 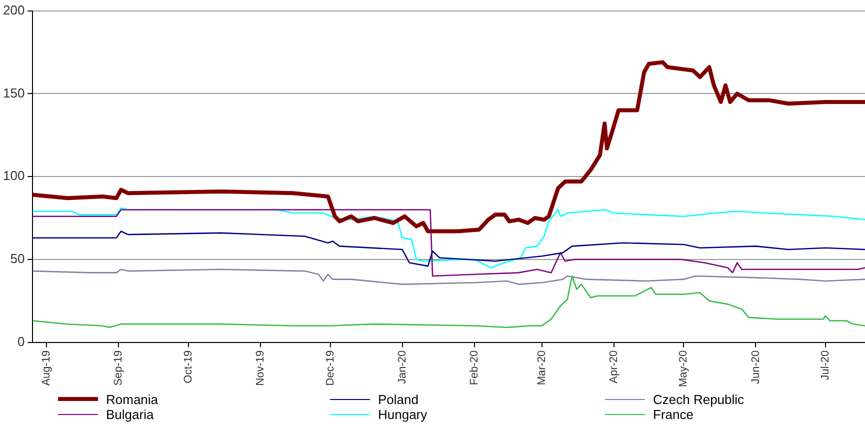 I want to click on legend-label: Czech Republic, so click(x=698, y=399).